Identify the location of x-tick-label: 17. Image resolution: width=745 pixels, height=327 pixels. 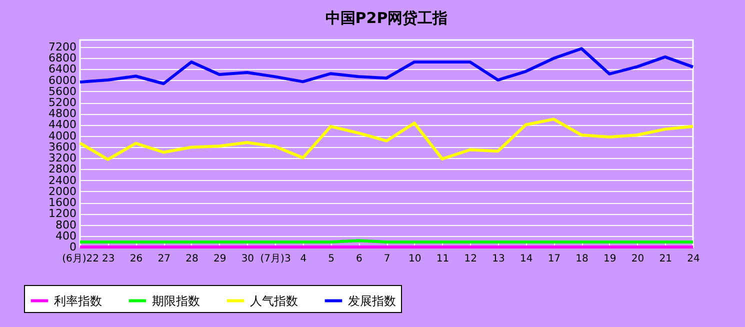
(554, 259).